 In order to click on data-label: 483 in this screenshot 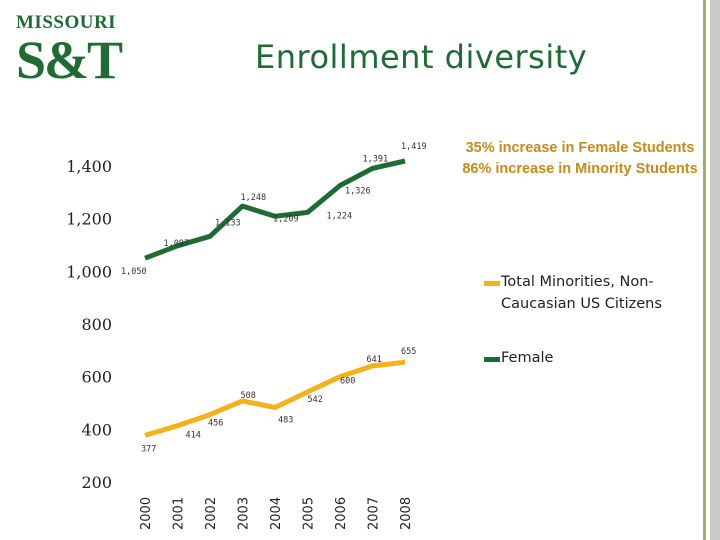, I will do `click(285, 420)`.